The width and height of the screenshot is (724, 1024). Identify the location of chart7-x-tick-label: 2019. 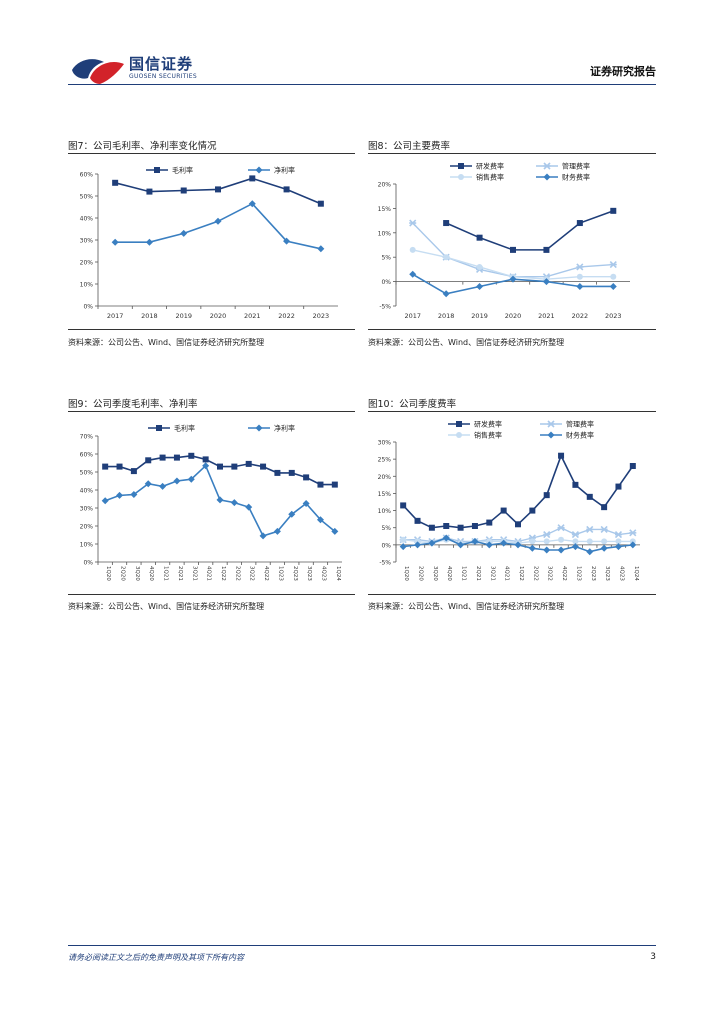
(183, 316).